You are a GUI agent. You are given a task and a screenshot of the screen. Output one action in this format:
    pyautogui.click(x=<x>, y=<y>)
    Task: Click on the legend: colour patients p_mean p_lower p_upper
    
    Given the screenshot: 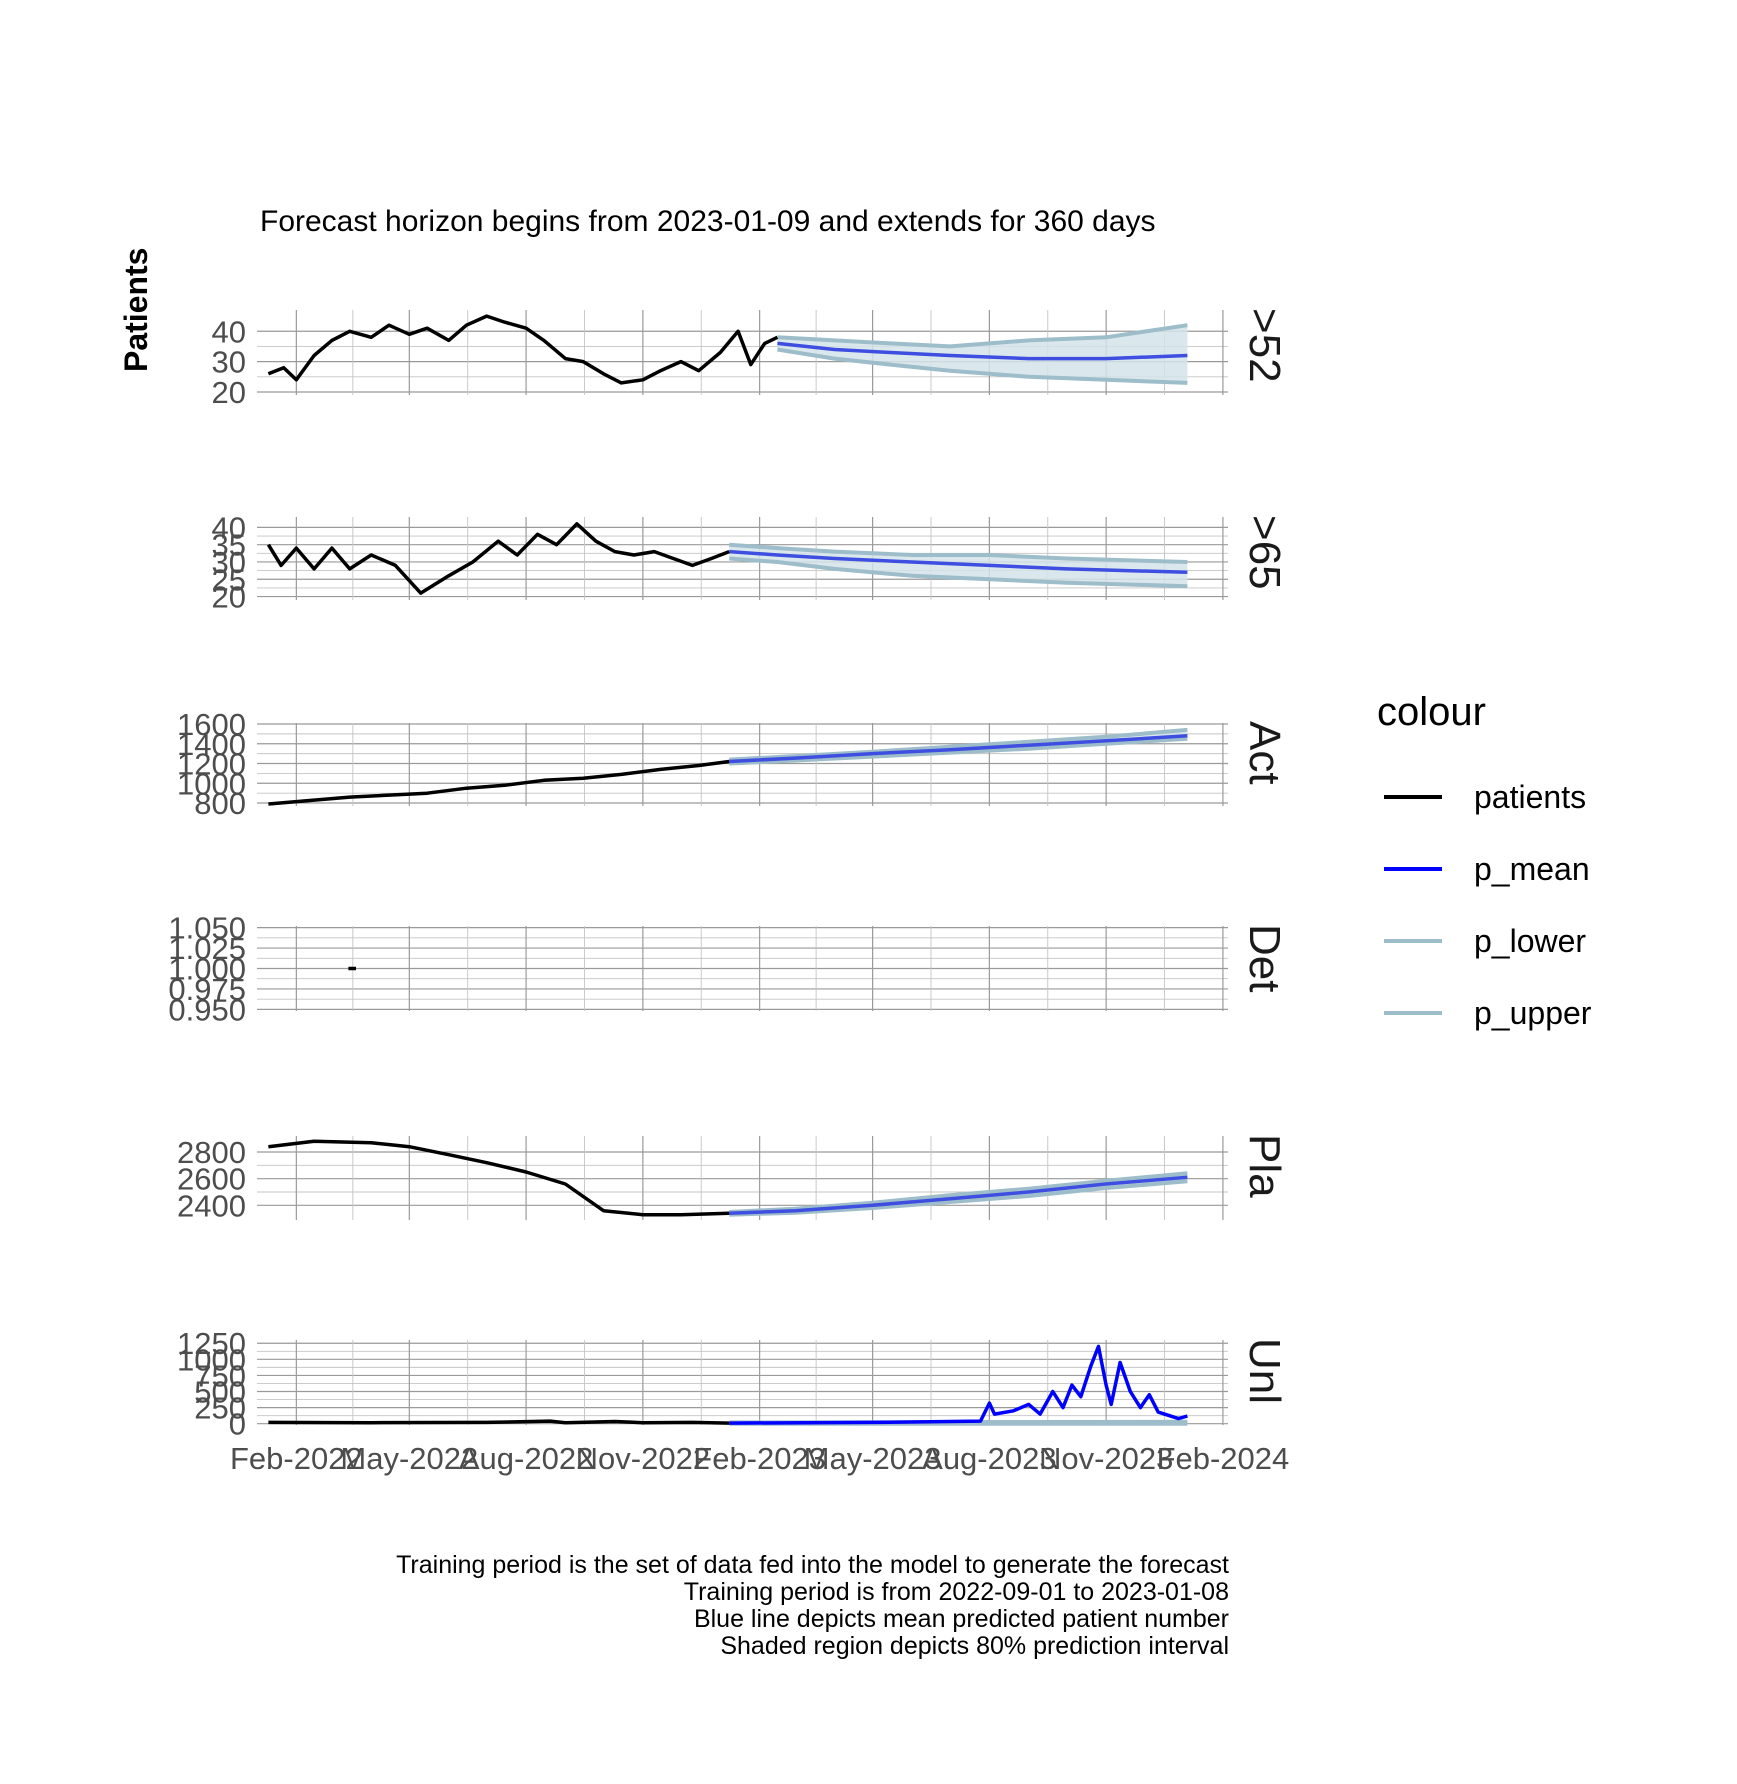 What is the action you would take?
    pyautogui.click(x=1484, y=869)
    